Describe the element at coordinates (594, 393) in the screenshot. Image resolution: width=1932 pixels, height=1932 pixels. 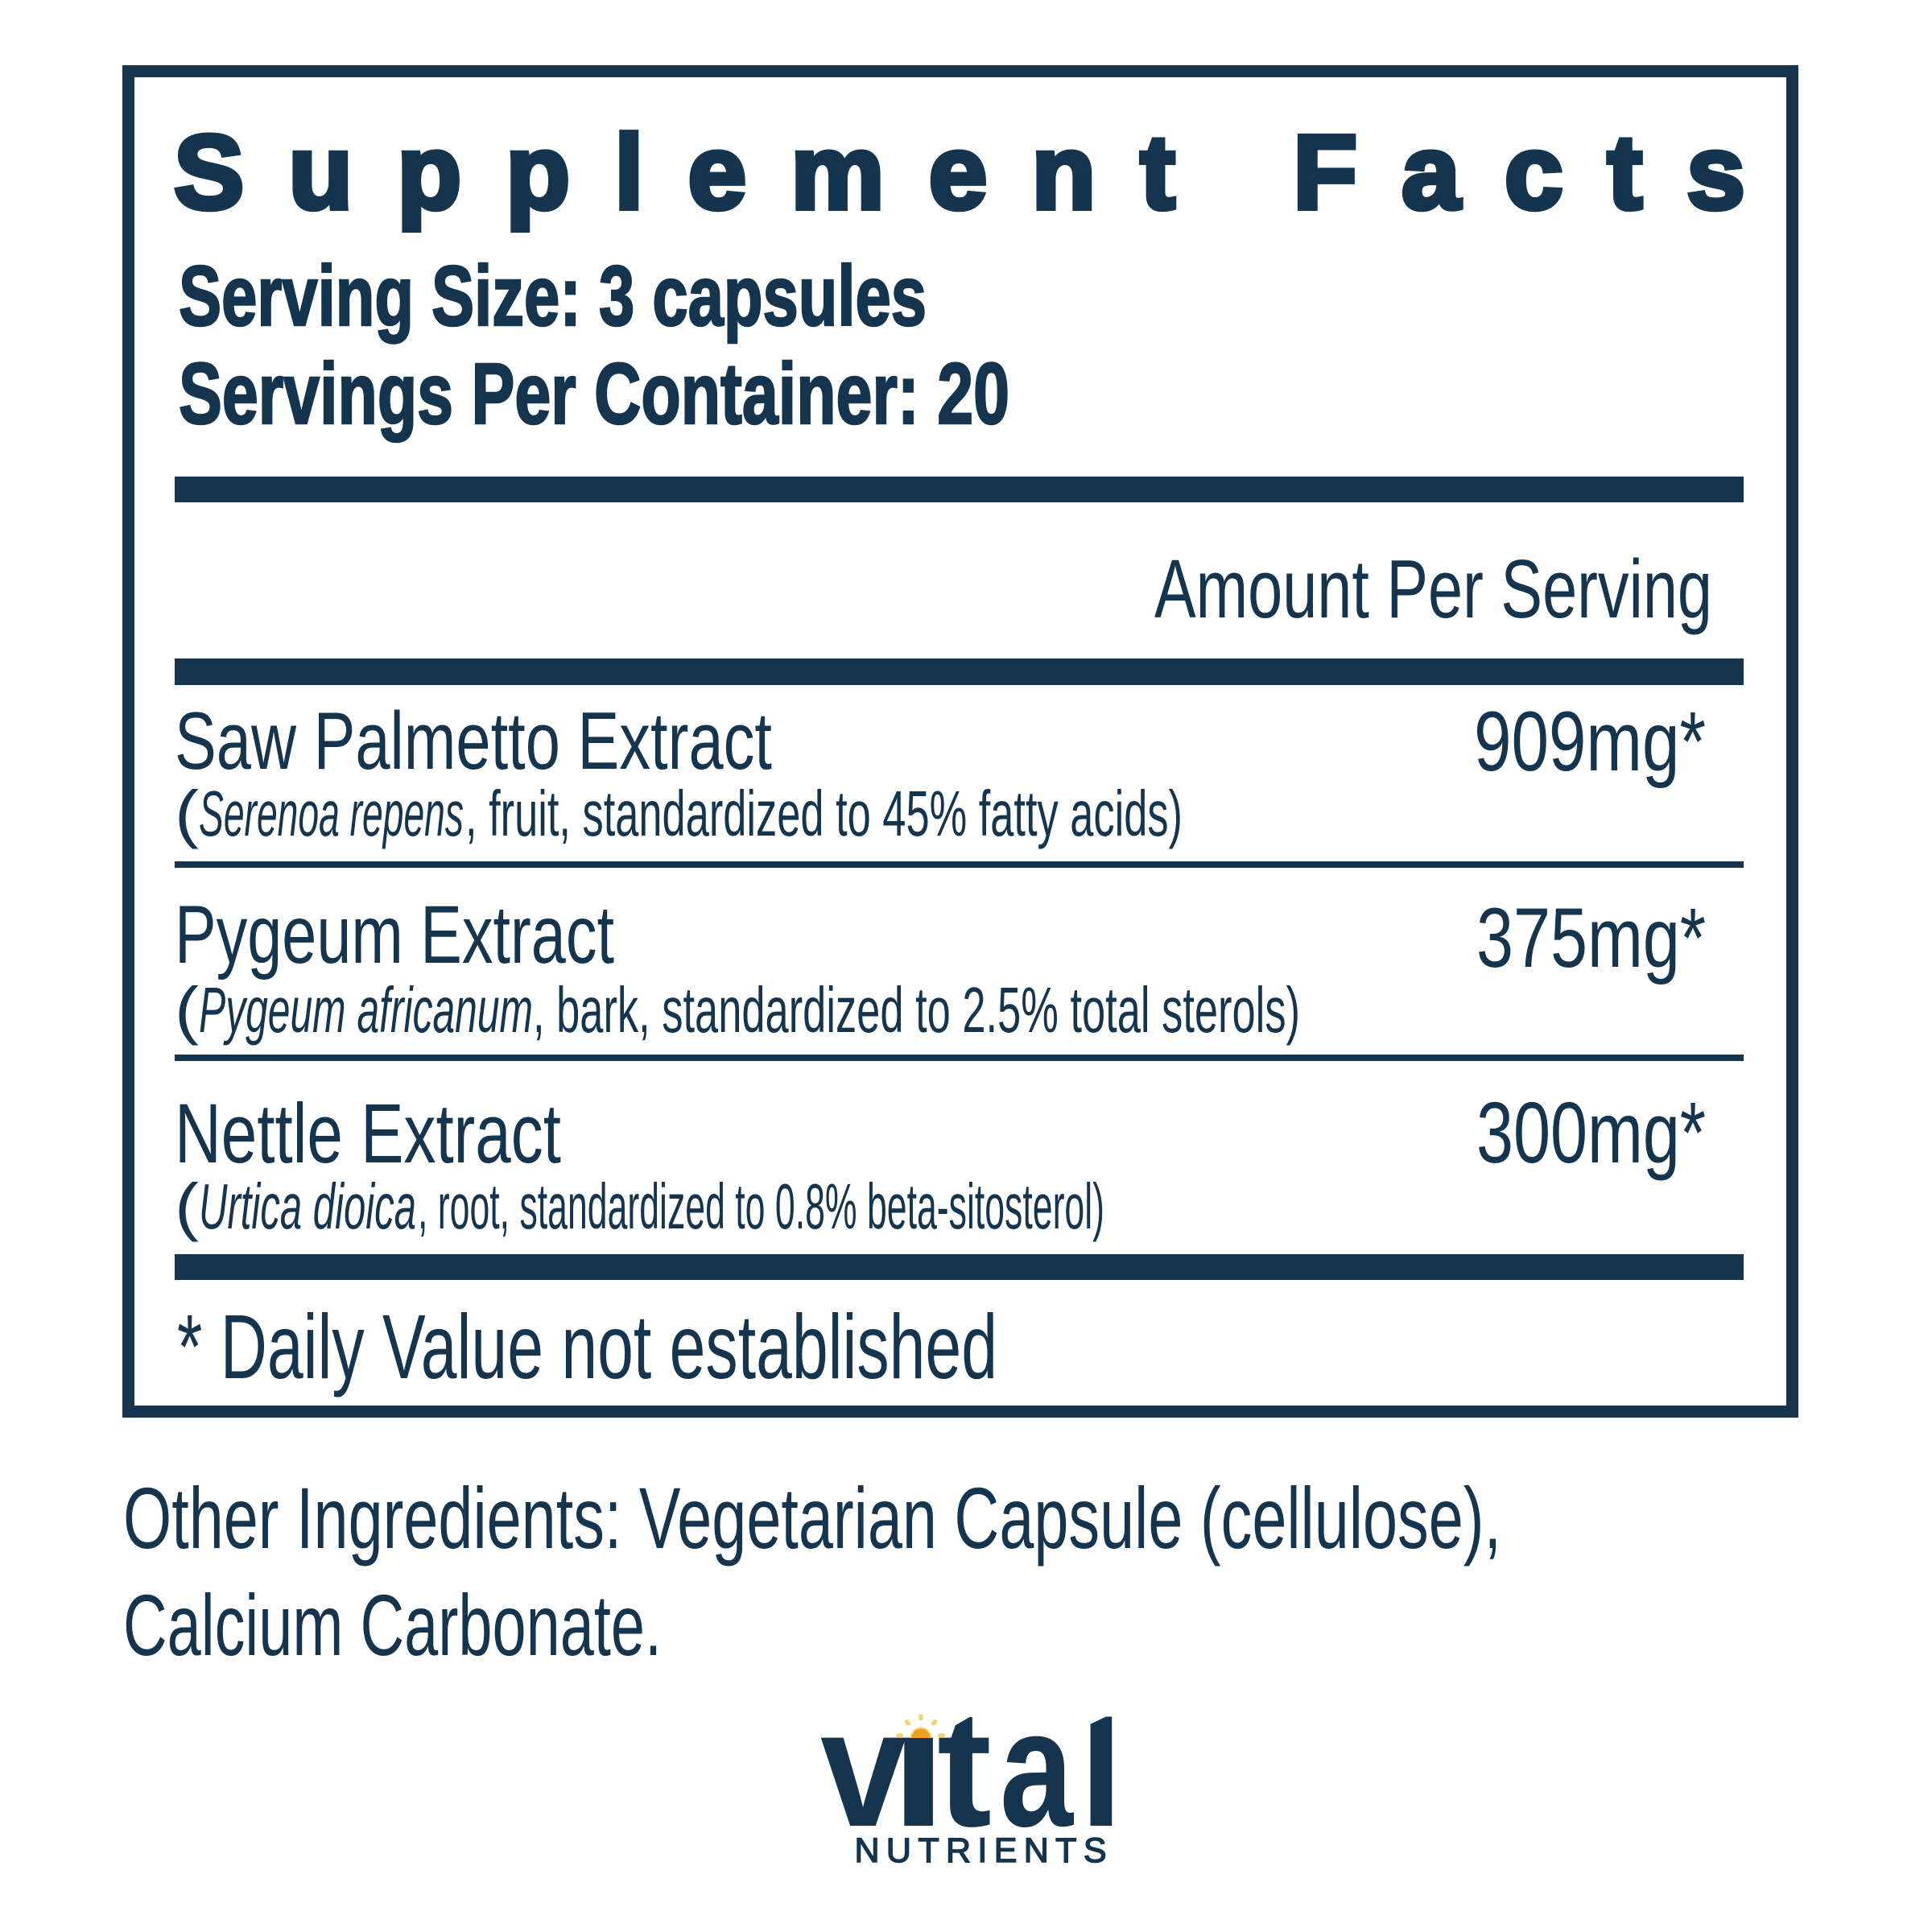
I see `svg-text: Servings Per Container: 20` at that location.